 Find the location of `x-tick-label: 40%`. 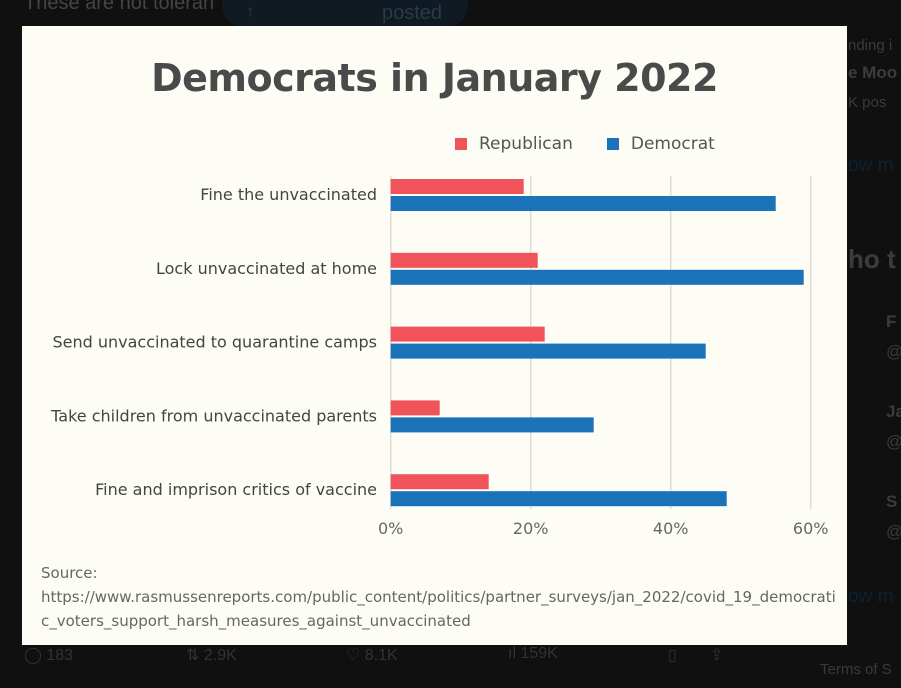

x-tick-label: 40% is located at coordinates (671, 528).